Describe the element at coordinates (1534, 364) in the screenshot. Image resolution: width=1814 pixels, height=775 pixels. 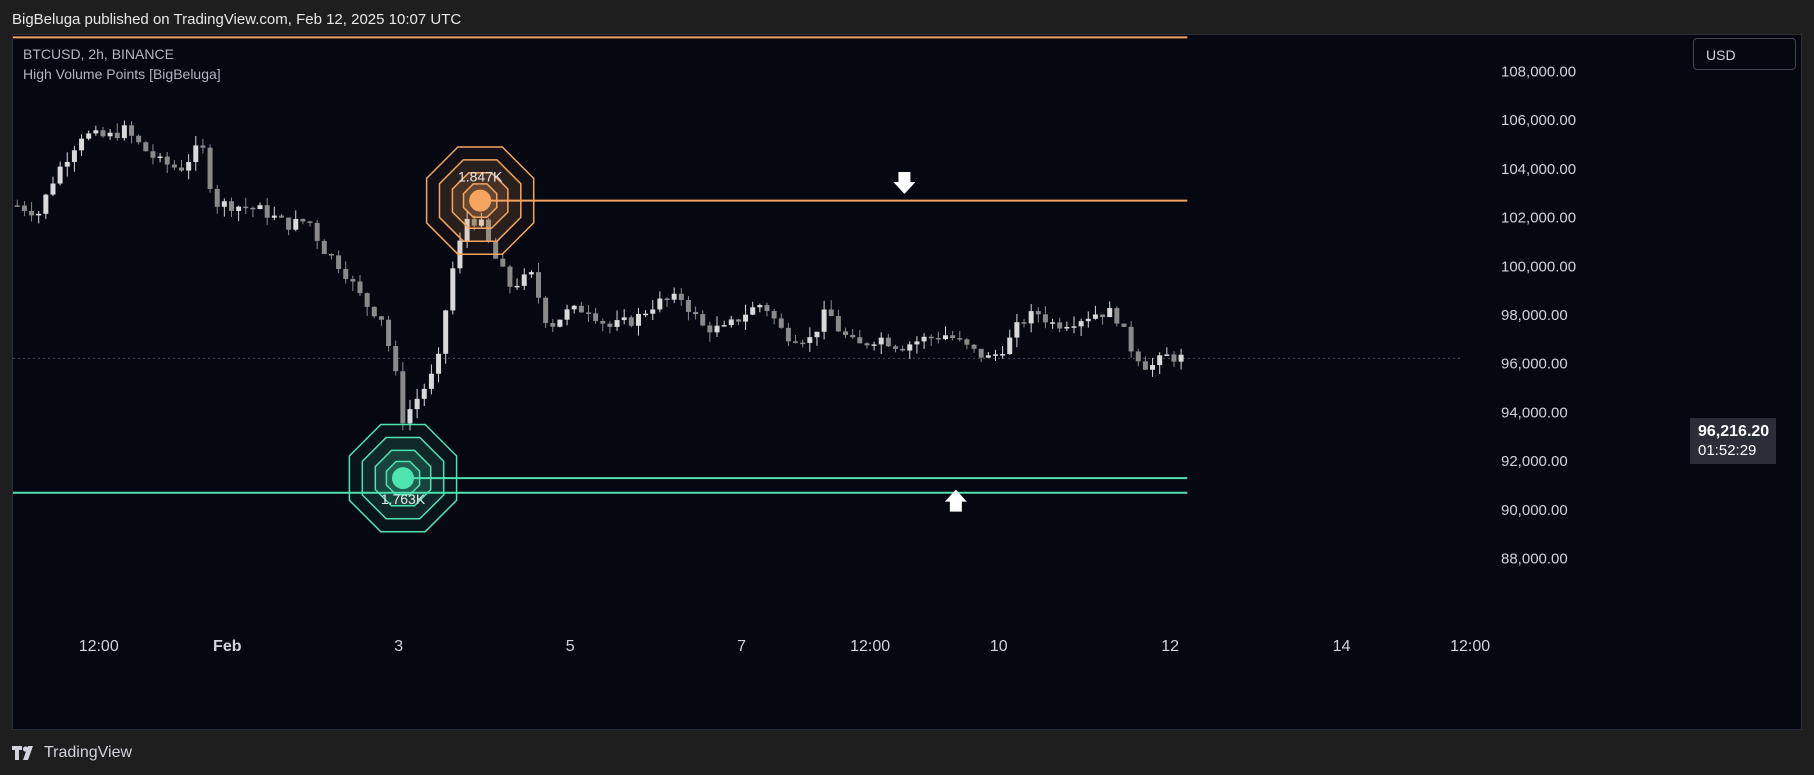
I see `y-tick-label: 96,000.00` at that location.